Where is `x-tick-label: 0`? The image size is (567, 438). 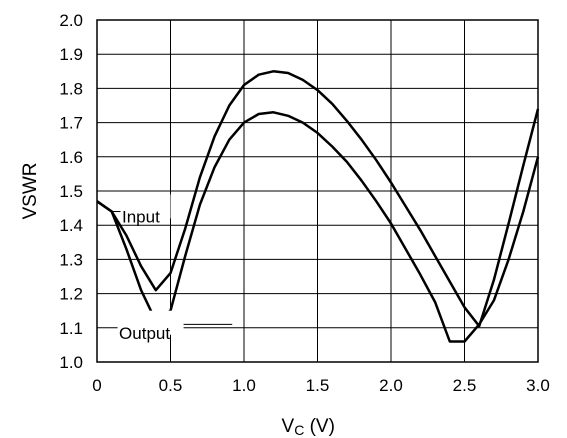 x-tick-label: 0 is located at coordinates (96, 385).